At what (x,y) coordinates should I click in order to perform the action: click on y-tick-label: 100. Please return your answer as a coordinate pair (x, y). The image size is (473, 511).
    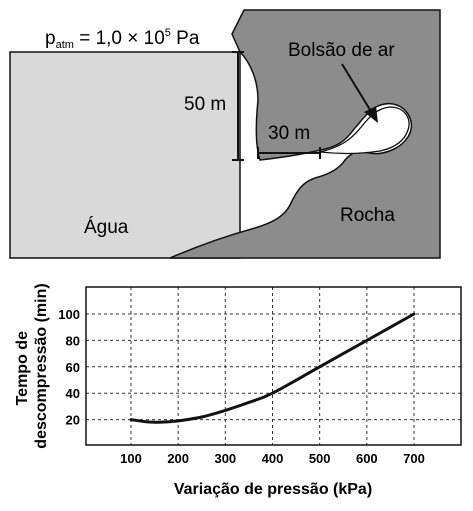
    Looking at the image, I should click on (69, 314).